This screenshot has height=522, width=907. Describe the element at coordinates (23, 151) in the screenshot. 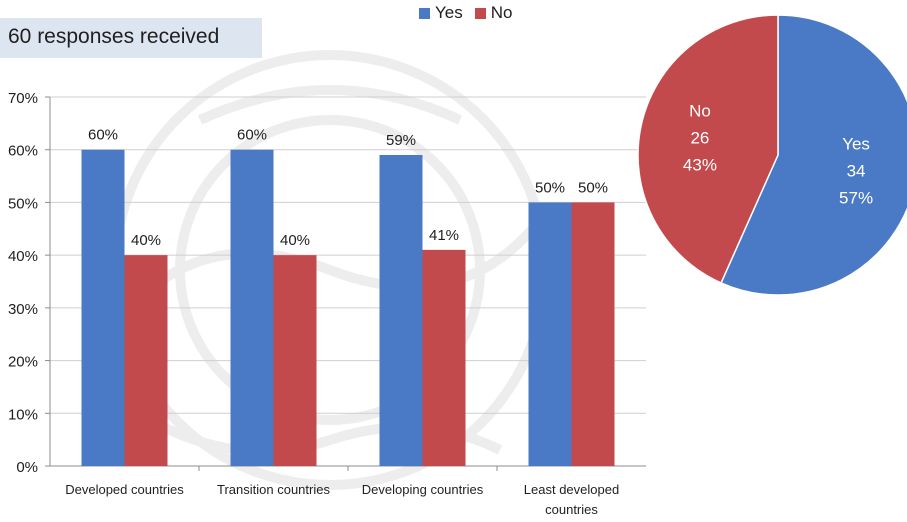

I see `y-tick-label: 60%` at that location.